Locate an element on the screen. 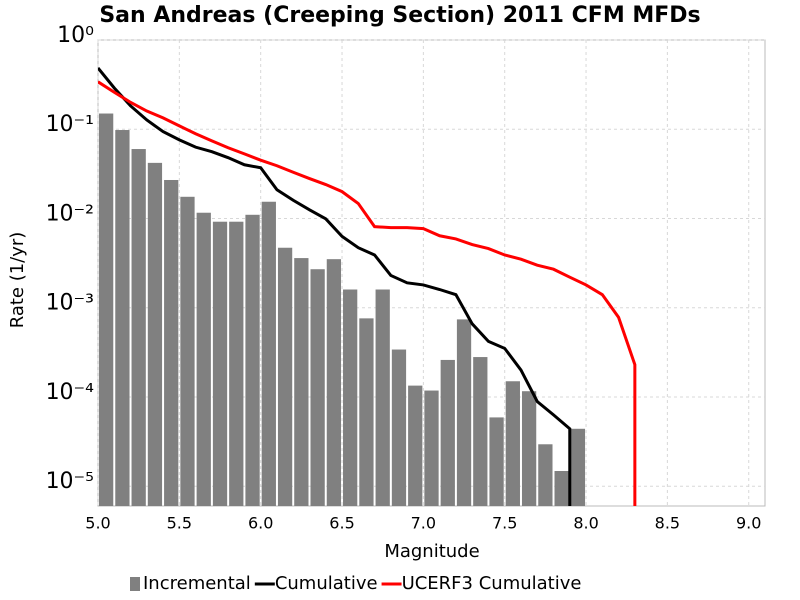 The width and height of the screenshot is (800, 600). x-axis-label: Magnitude is located at coordinates (431, 551).